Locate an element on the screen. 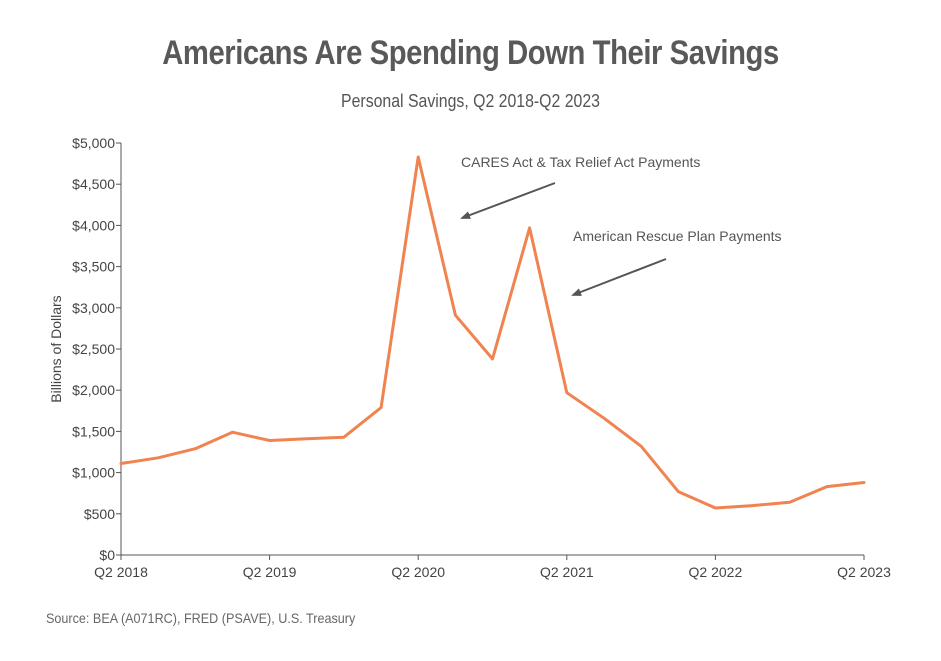 The image size is (941, 661). y-tick-label: $3,500 is located at coordinates (93, 267).